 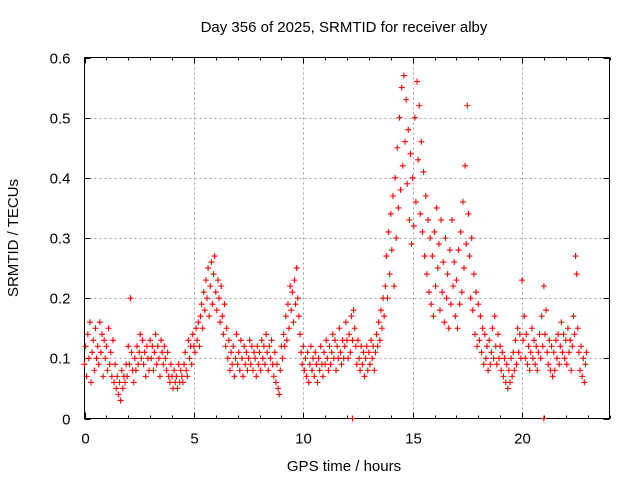 I want to click on y-tick-label: 0.1, so click(x=60, y=359).